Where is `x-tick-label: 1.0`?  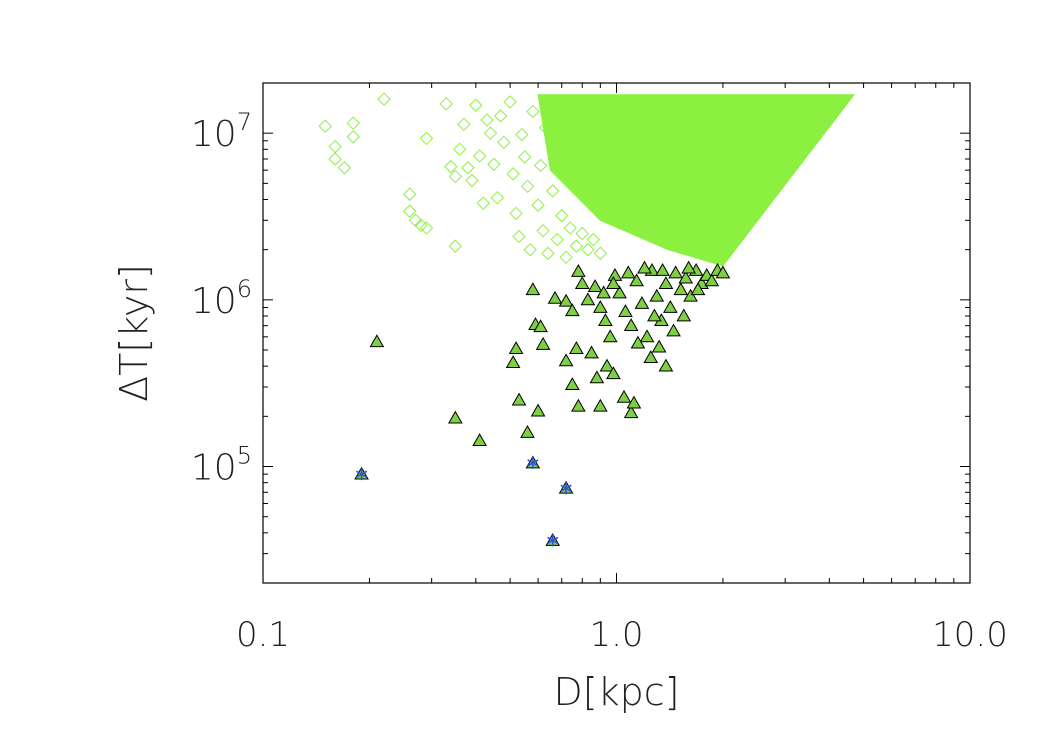 x-tick-label: 1.0 is located at coordinates (616, 635).